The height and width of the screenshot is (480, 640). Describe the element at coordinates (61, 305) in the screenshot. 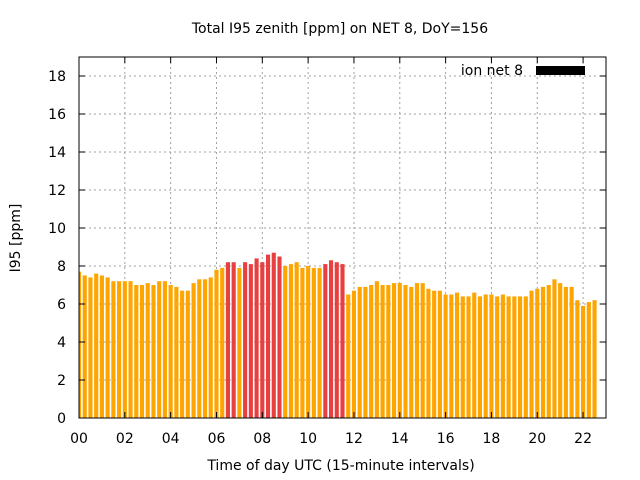

I see `y-tick-label: 6` at that location.